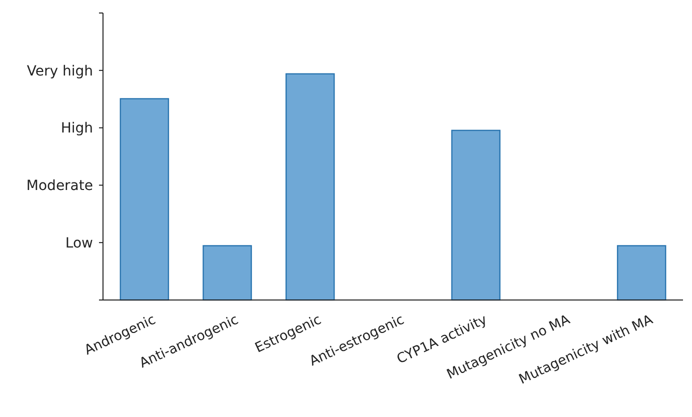 This screenshot has height=417, width=692. Describe the element at coordinates (59, 71) in the screenshot. I see `text: Very high` at that location.